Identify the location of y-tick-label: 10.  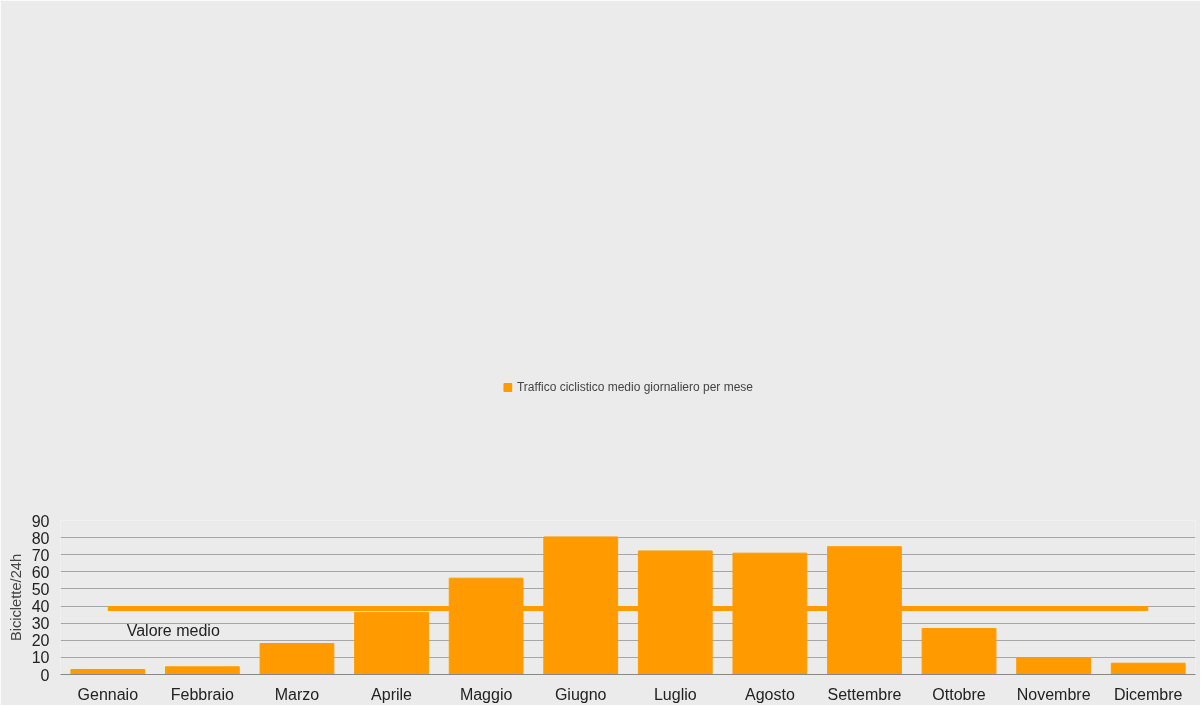
(40, 658).